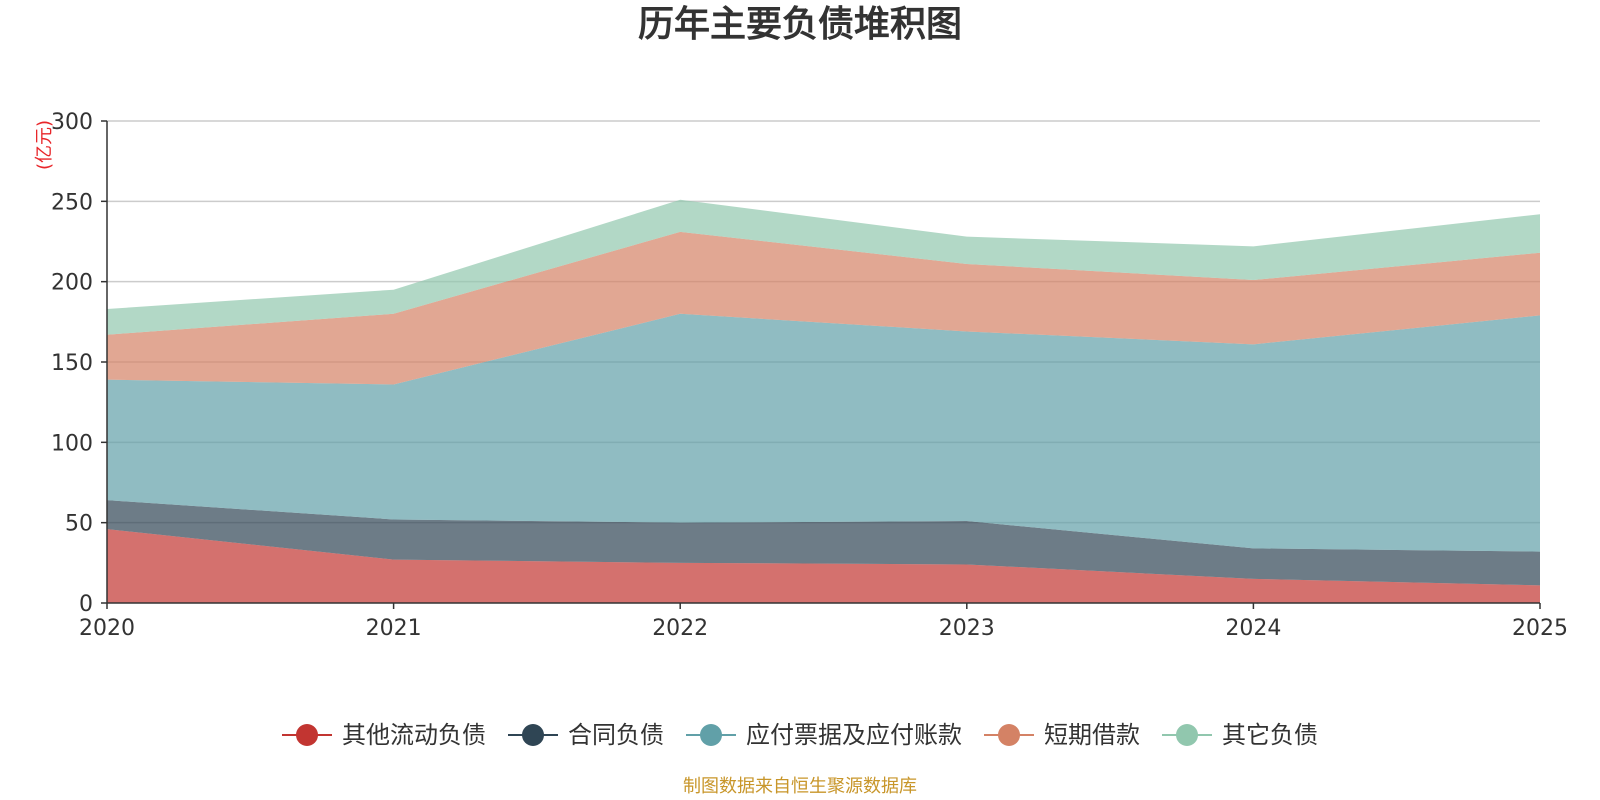 The image size is (1600, 800). Describe the element at coordinates (967, 628) in the screenshot. I see `x-tick-label-2023: 2023` at that location.